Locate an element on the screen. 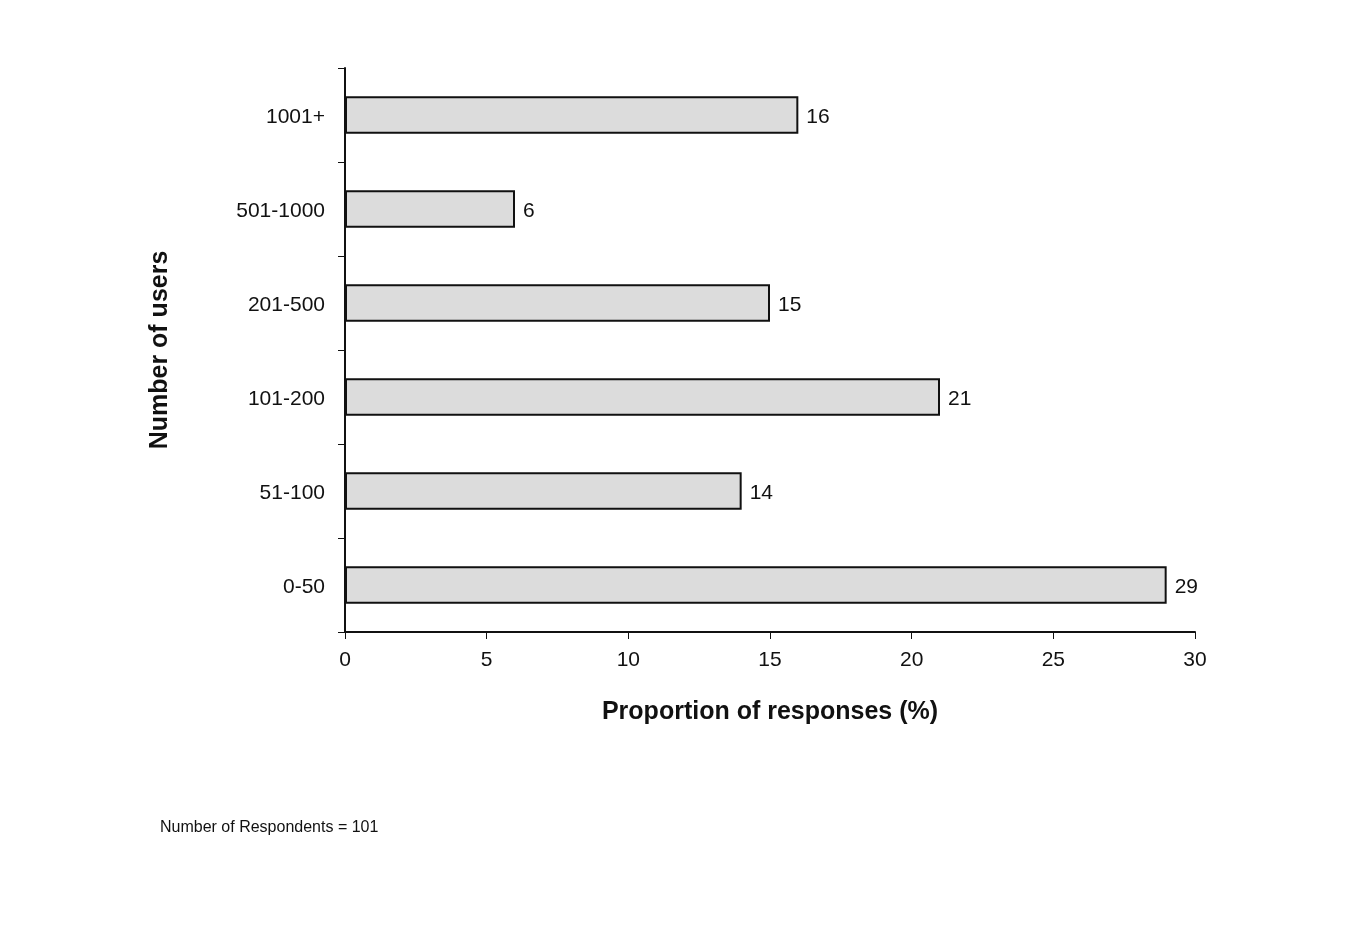  x-tick-label: 10 is located at coordinates (628, 658).